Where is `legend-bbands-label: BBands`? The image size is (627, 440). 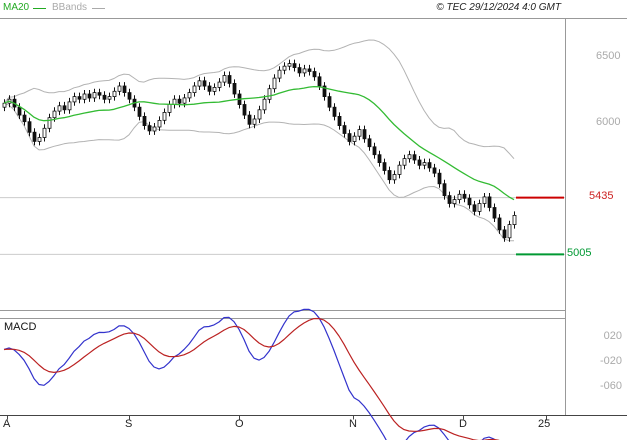 legend-bbands-label: BBands is located at coordinates (70, 7).